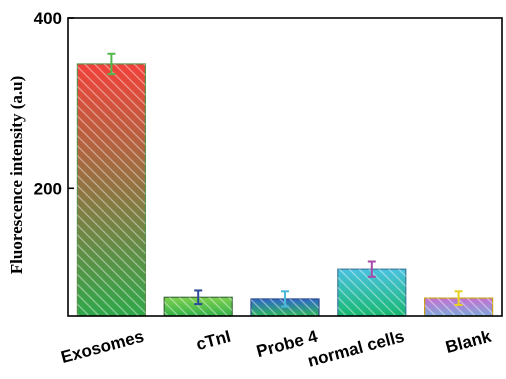 This screenshot has width=506, height=379. Describe the element at coordinates (458, 307) in the screenshot. I see `bar-hatch-blank` at that location.